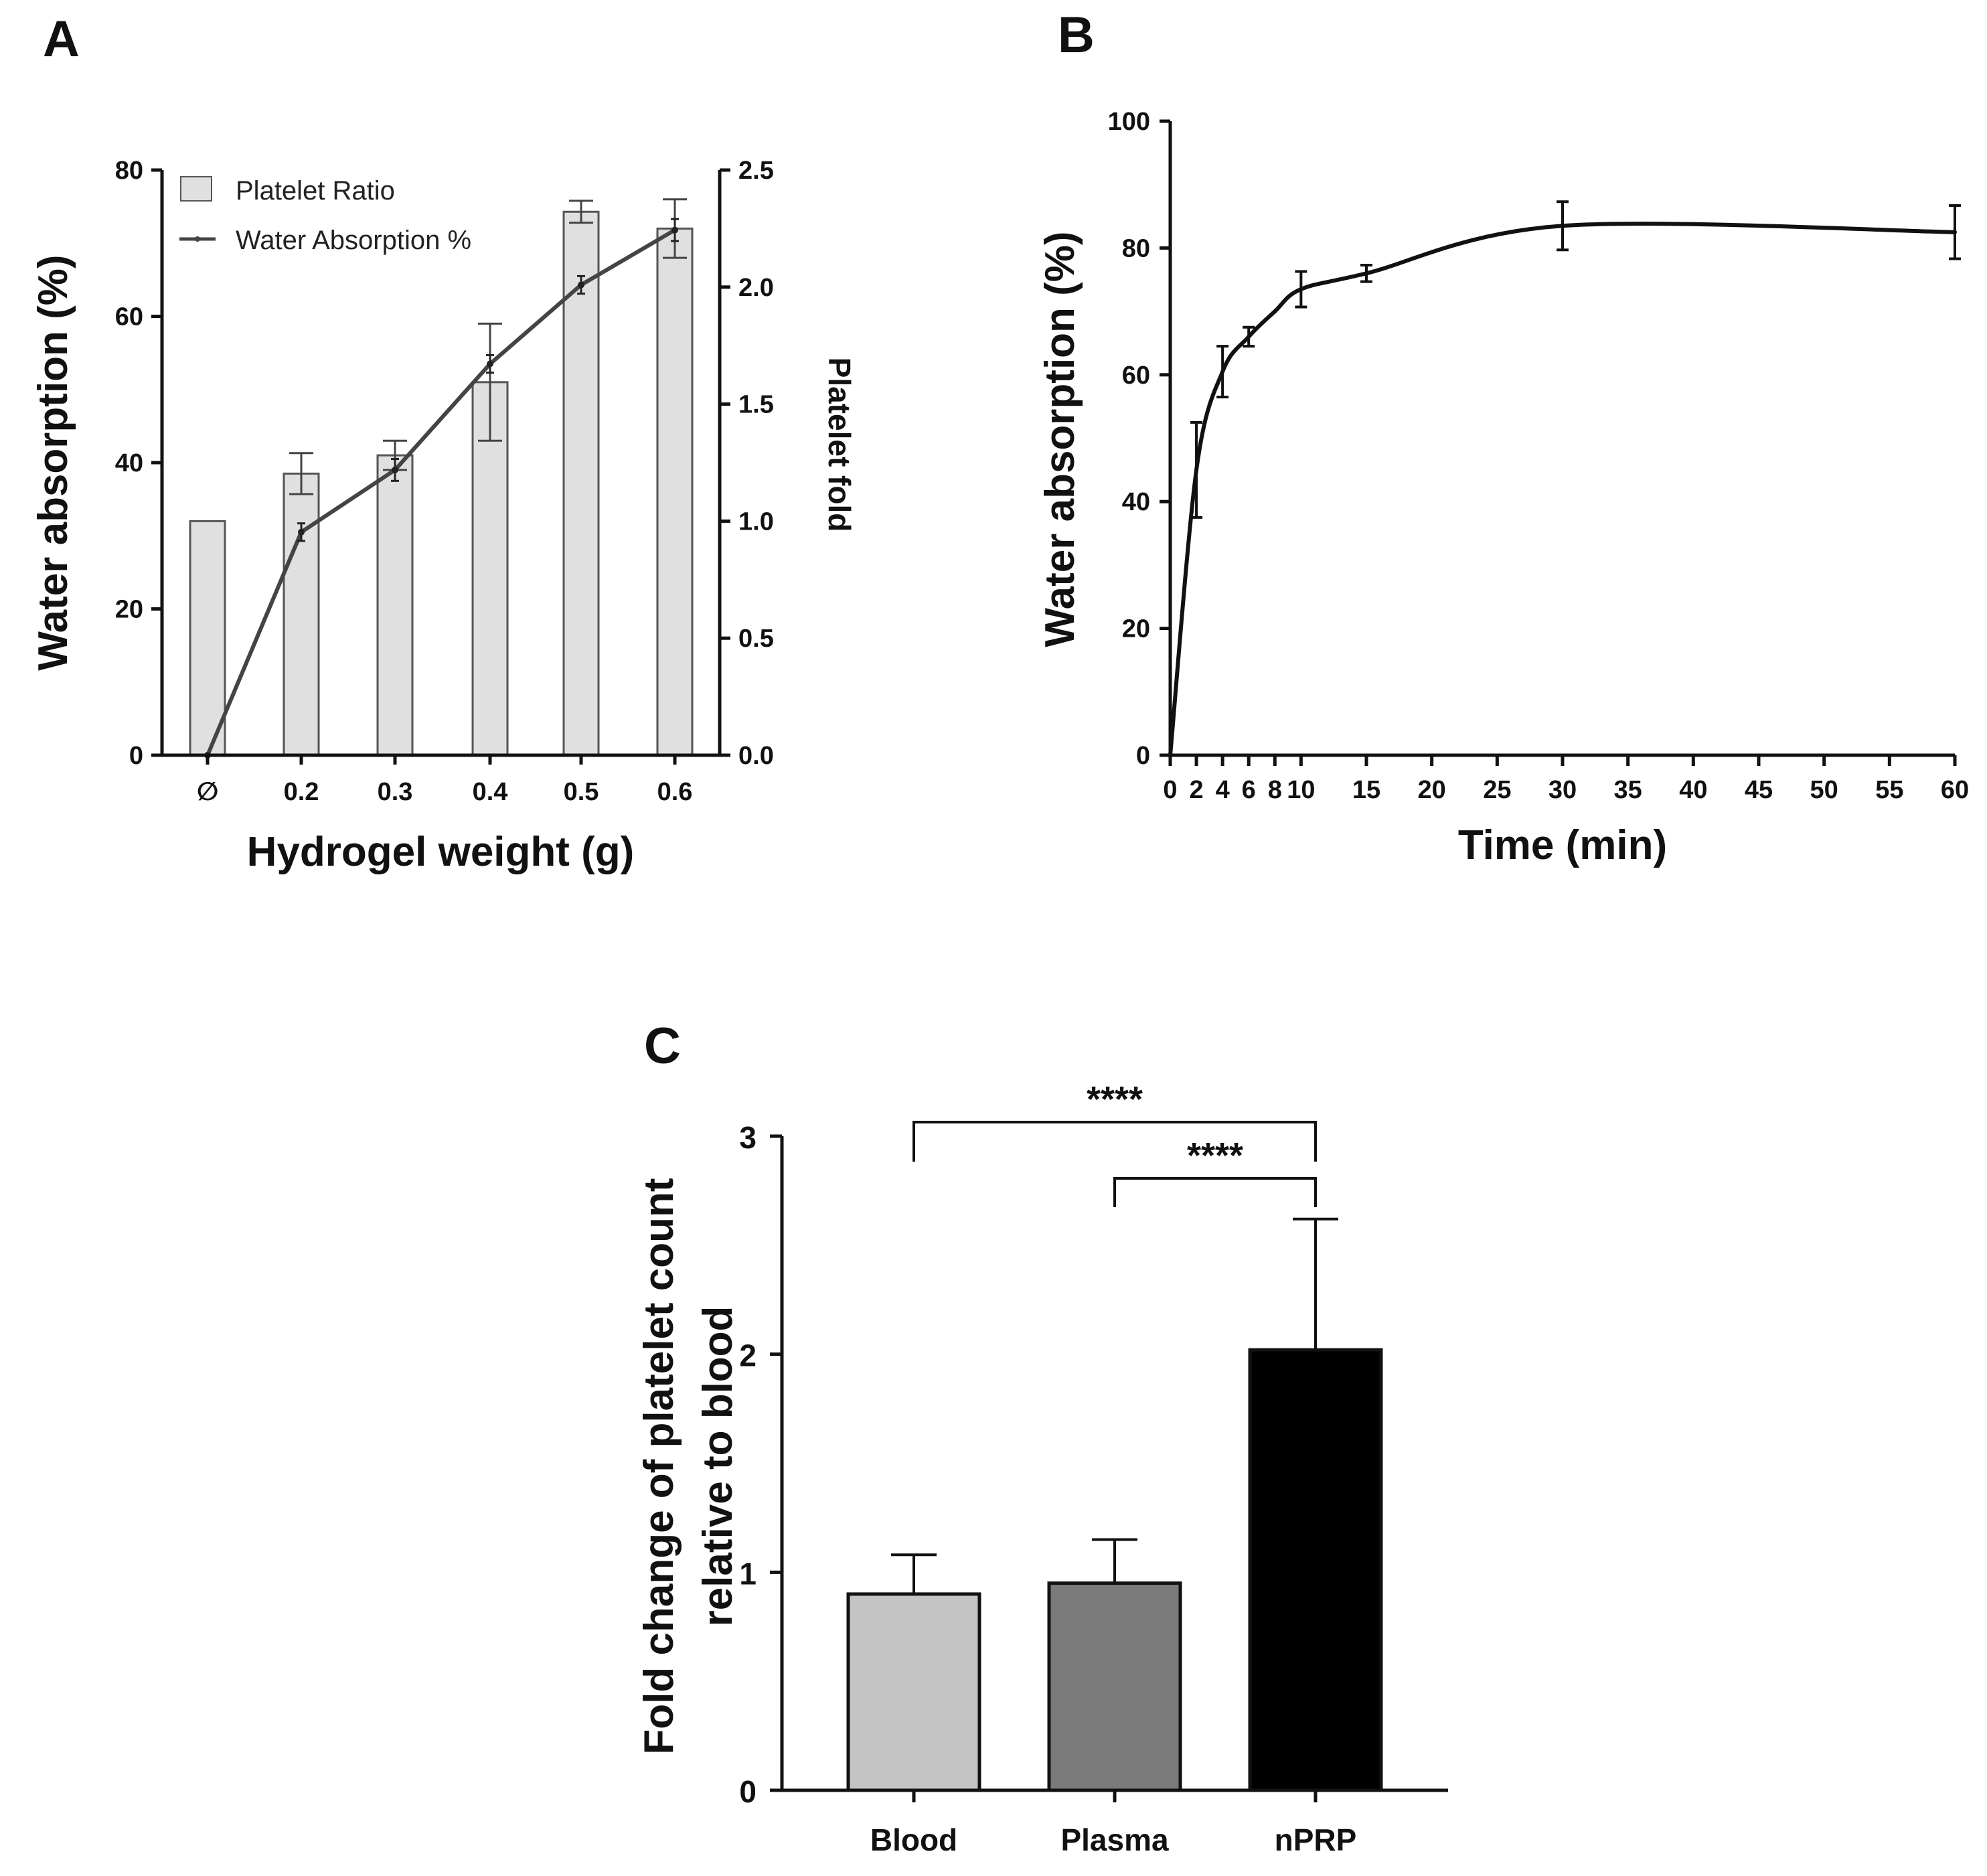 The width and height of the screenshot is (1987, 1876). Describe the element at coordinates (129, 463) in the screenshot. I see `a-y-tick-label: 40` at that location.